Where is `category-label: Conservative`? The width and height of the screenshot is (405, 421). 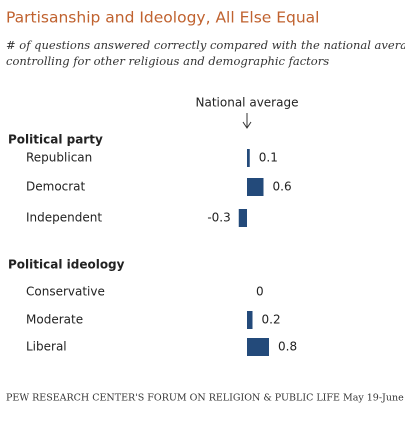
category-label: Conservative is located at coordinates (65, 292).